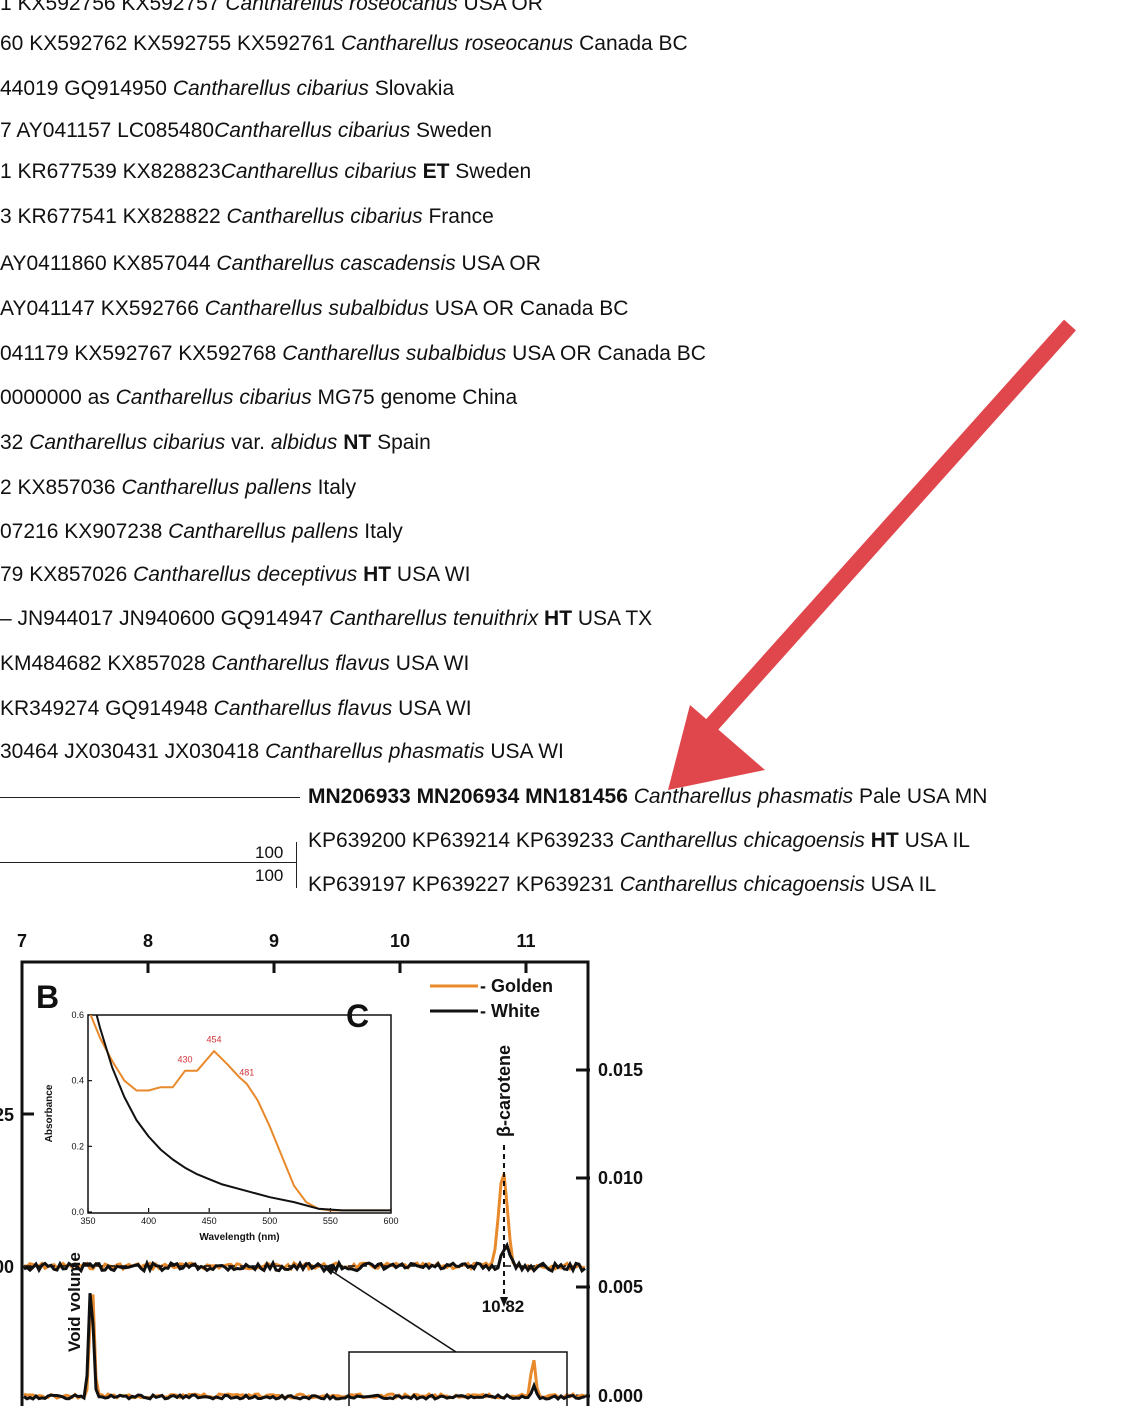 The width and height of the screenshot is (1125, 1411). I want to click on x-tick-label: 11, so click(525, 941).